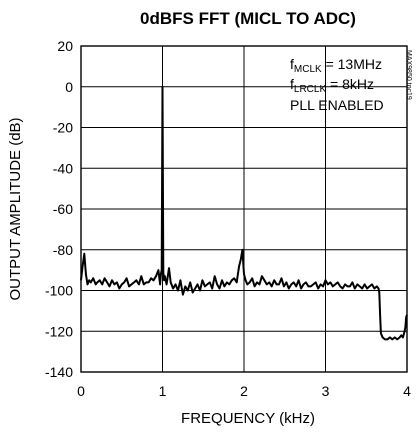  What do you see at coordinates (63, 209) in the screenshot?
I see `y-tick-label: -60` at bounding box center [63, 209].